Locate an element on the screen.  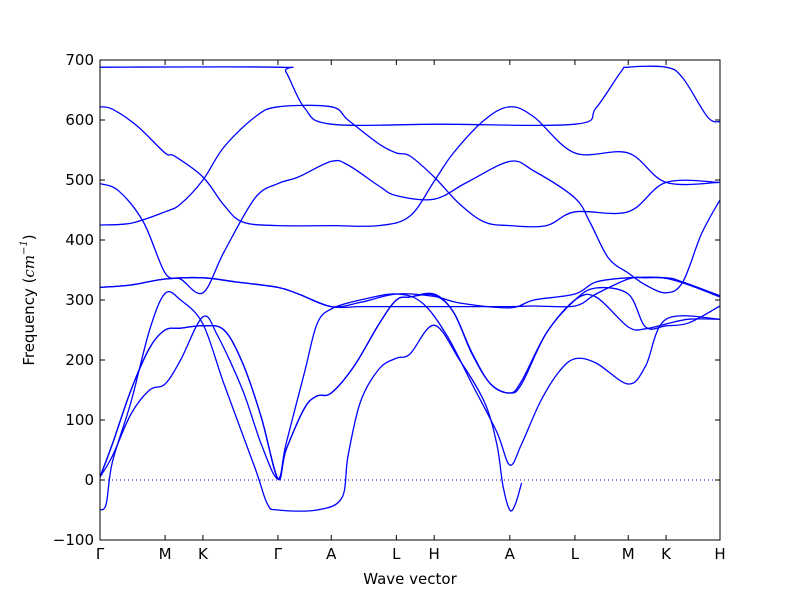
y-tick-label: 500 is located at coordinates (79, 180).